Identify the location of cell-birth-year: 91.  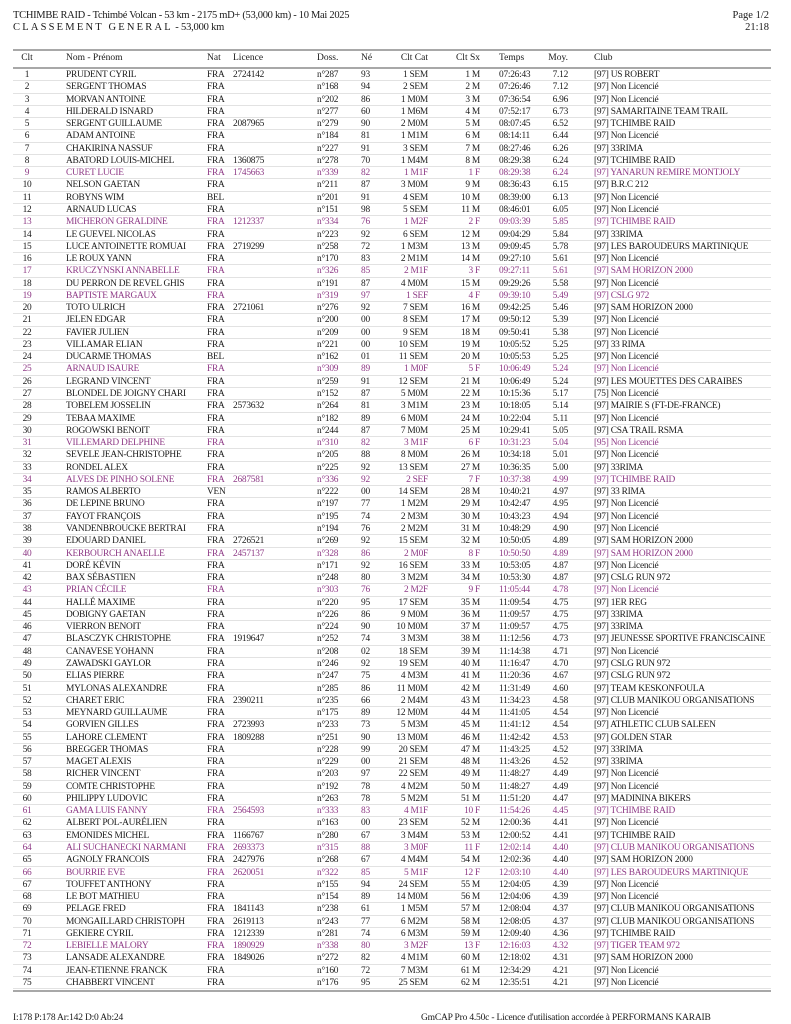
(365, 197).